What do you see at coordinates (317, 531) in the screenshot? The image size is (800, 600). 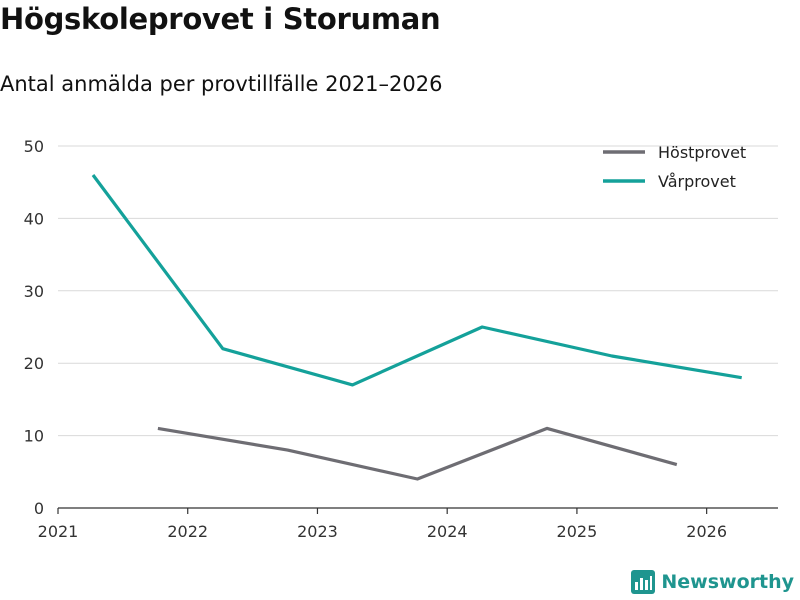 I see `x-tick-label: 2023` at bounding box center [317, 531].